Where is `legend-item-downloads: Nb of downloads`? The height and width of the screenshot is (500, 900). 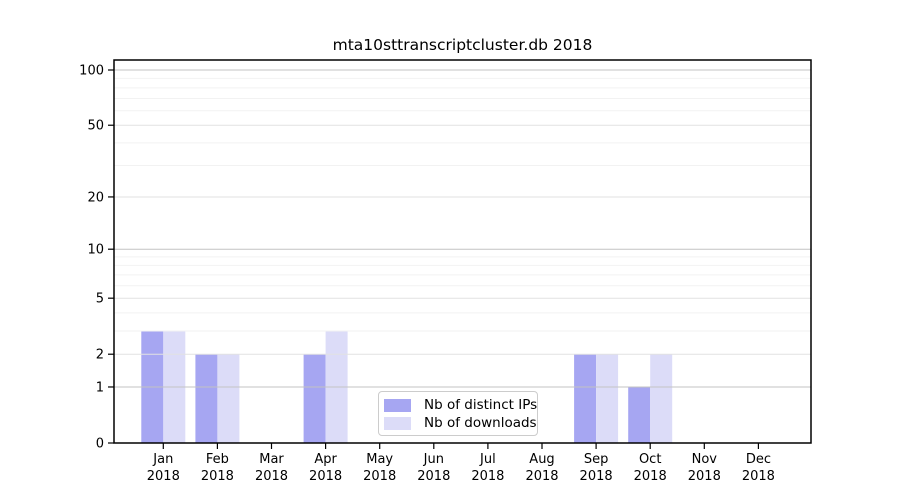 legend-item-downloads: Nb of downloads is located at coordinates (460, 423).